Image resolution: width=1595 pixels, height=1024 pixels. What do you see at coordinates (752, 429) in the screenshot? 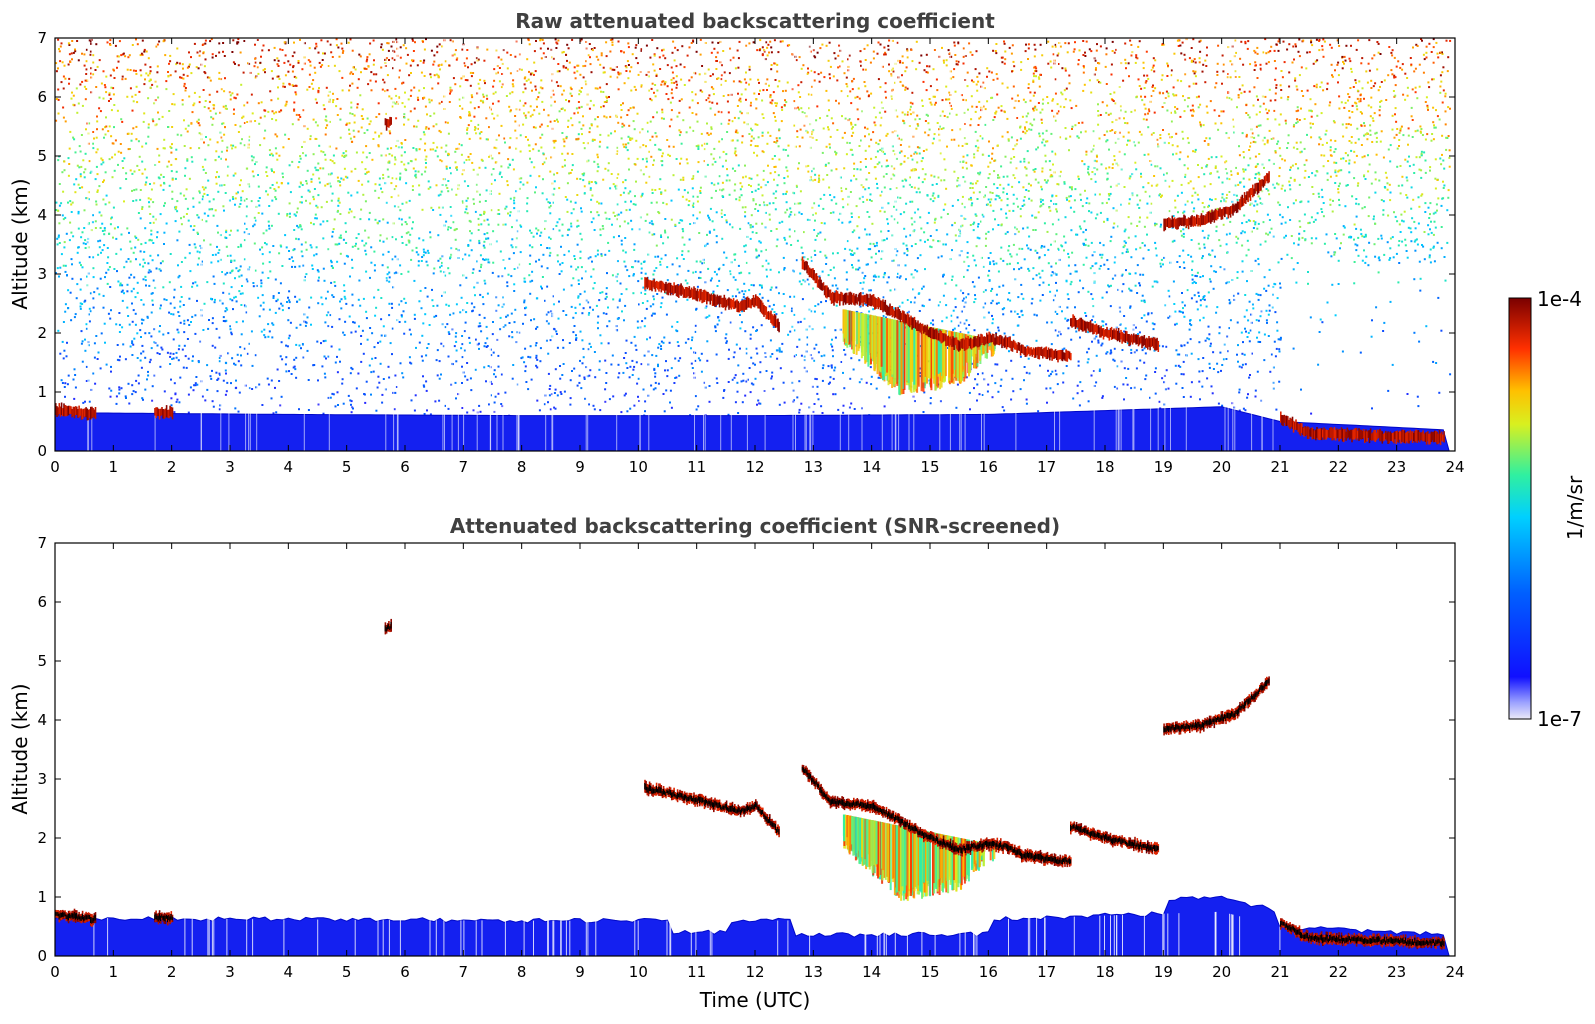
I see `raw-boundary-layer` at bounding box center [752, 429].